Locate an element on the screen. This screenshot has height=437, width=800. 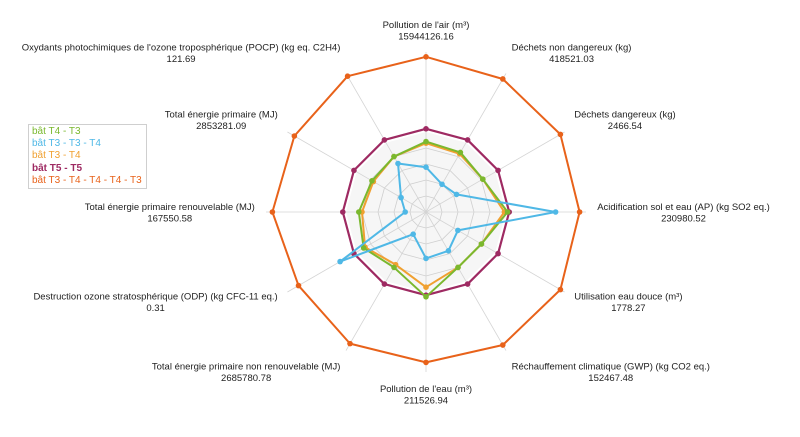
axis-value-9: 167550.58 is located at coordinates (169, 219).